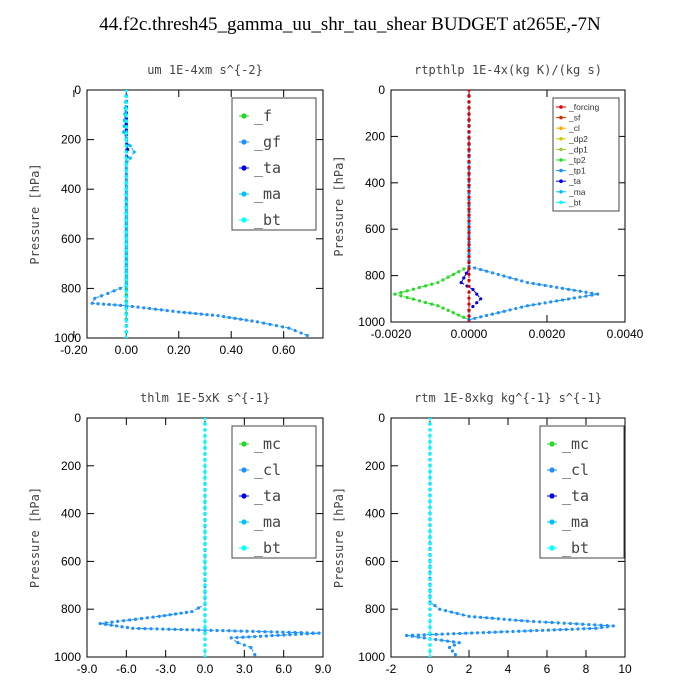  I want to click on x-tick-label: 4, so click(508, 669).